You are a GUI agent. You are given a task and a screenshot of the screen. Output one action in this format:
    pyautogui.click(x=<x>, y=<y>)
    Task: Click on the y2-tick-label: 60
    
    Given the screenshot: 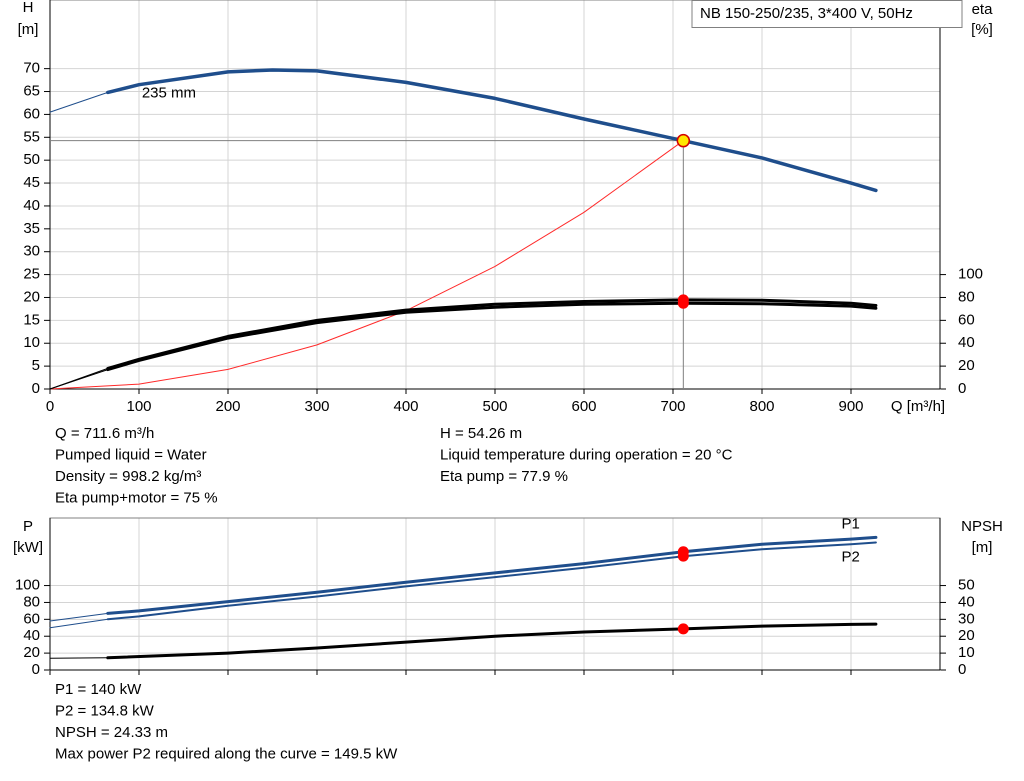 What is the action you would take?
    pyautogui.click(x=966, y=319)
    